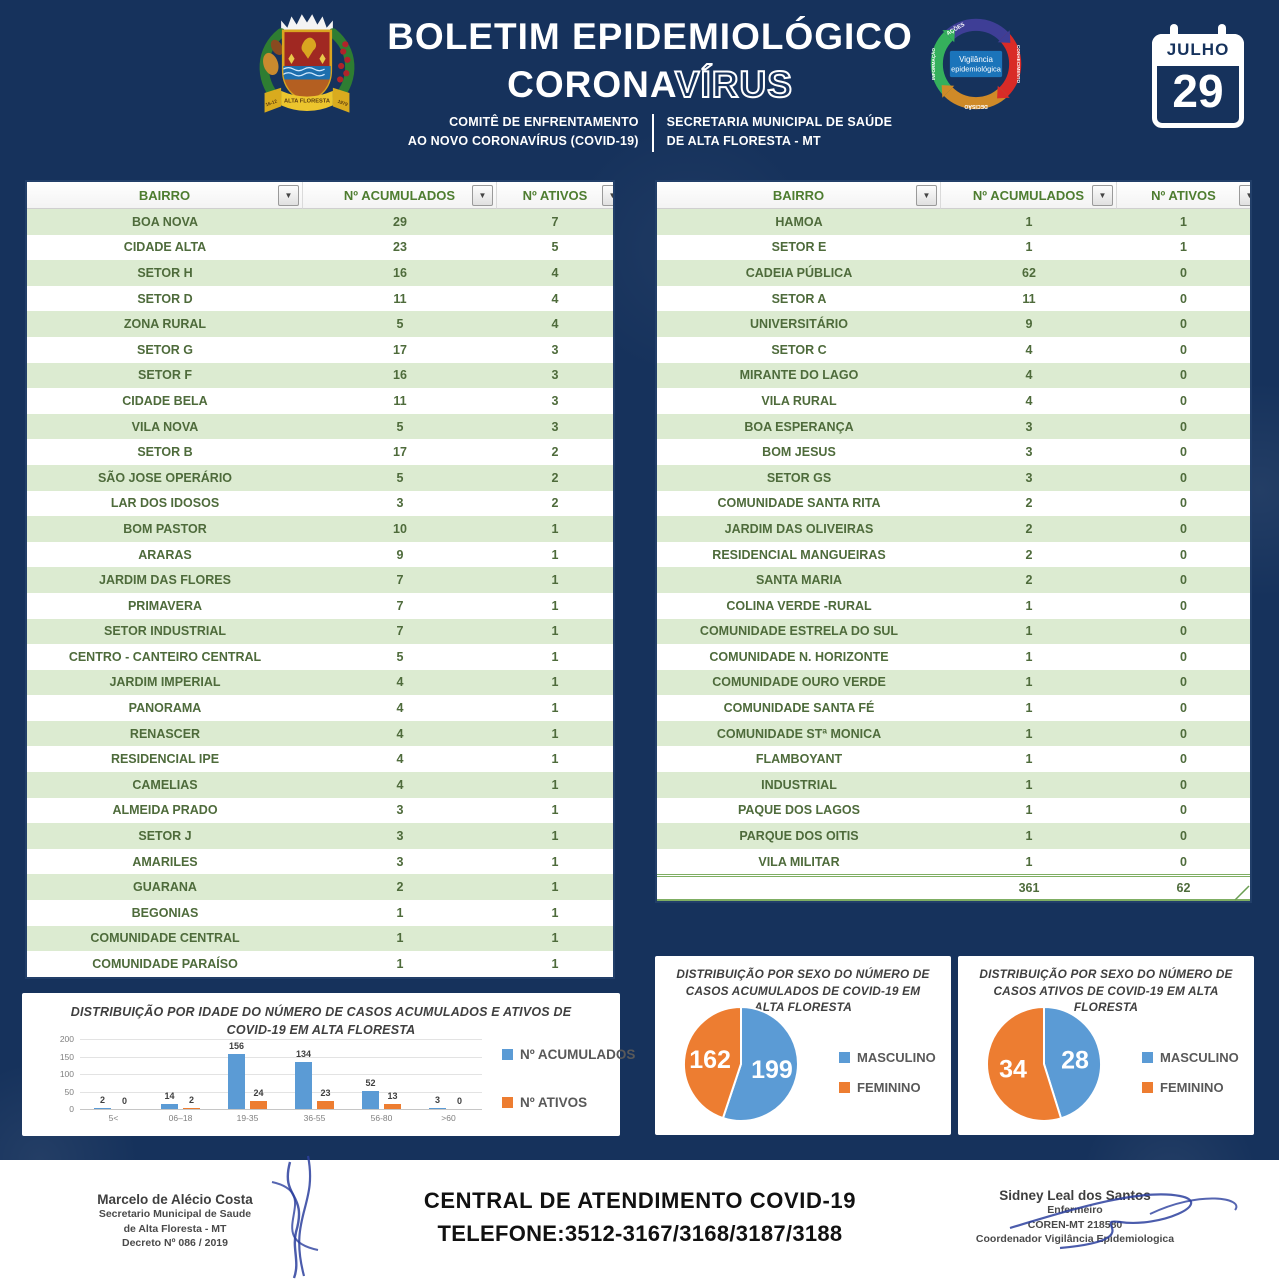 The width and height of the screenshot is (1279, 1280). What do you see at coordinates (799, 784) in the screenshot?
I see `bairro-cell: INDUSTRIAL` at bounding box center [799, 784].